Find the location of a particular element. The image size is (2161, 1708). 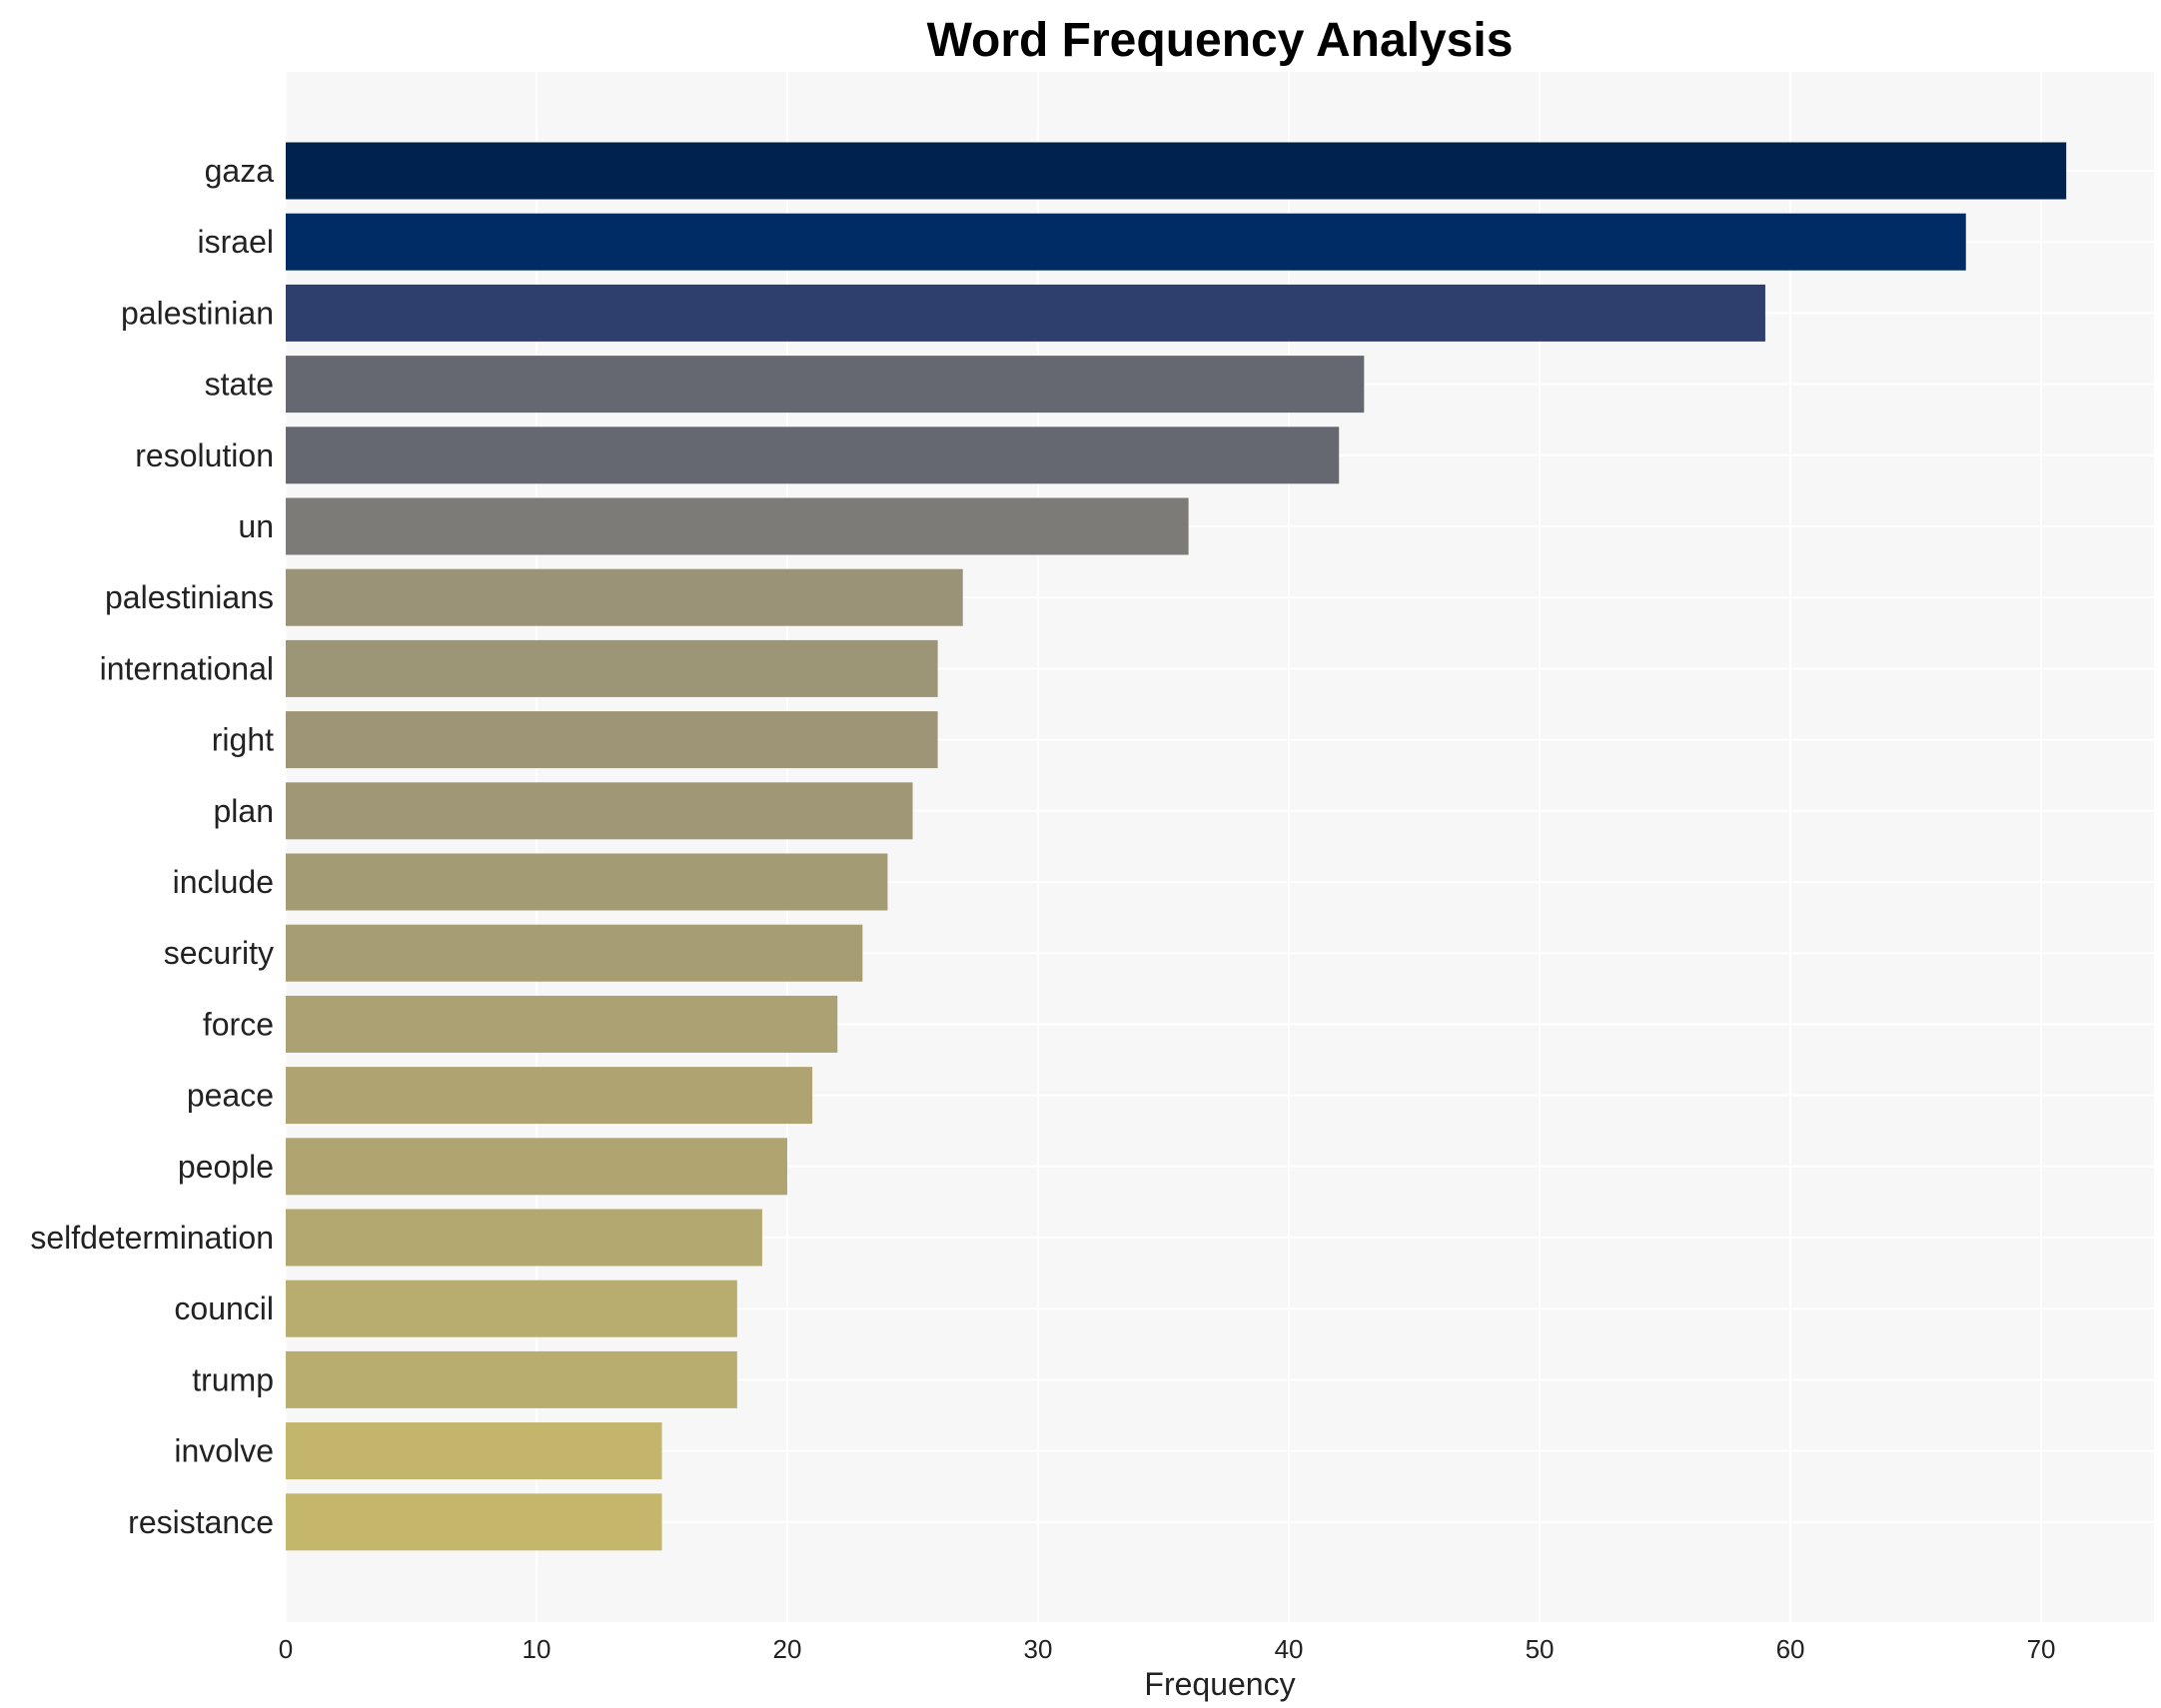

category-label-un: un is located at coordinates (256, 526).